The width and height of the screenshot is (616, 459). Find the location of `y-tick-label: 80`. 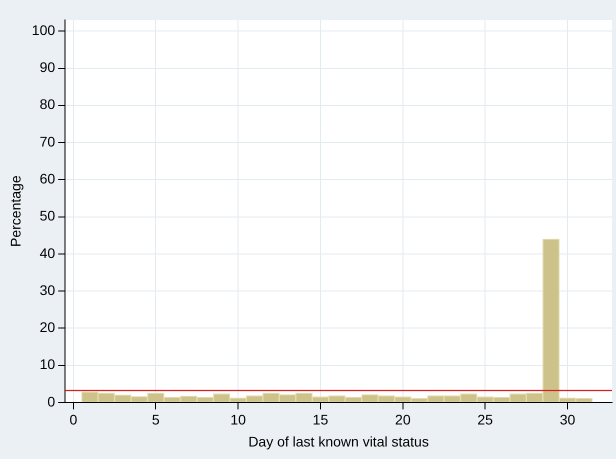

y-tick-label: 80 is located at coordinates (48, 104).